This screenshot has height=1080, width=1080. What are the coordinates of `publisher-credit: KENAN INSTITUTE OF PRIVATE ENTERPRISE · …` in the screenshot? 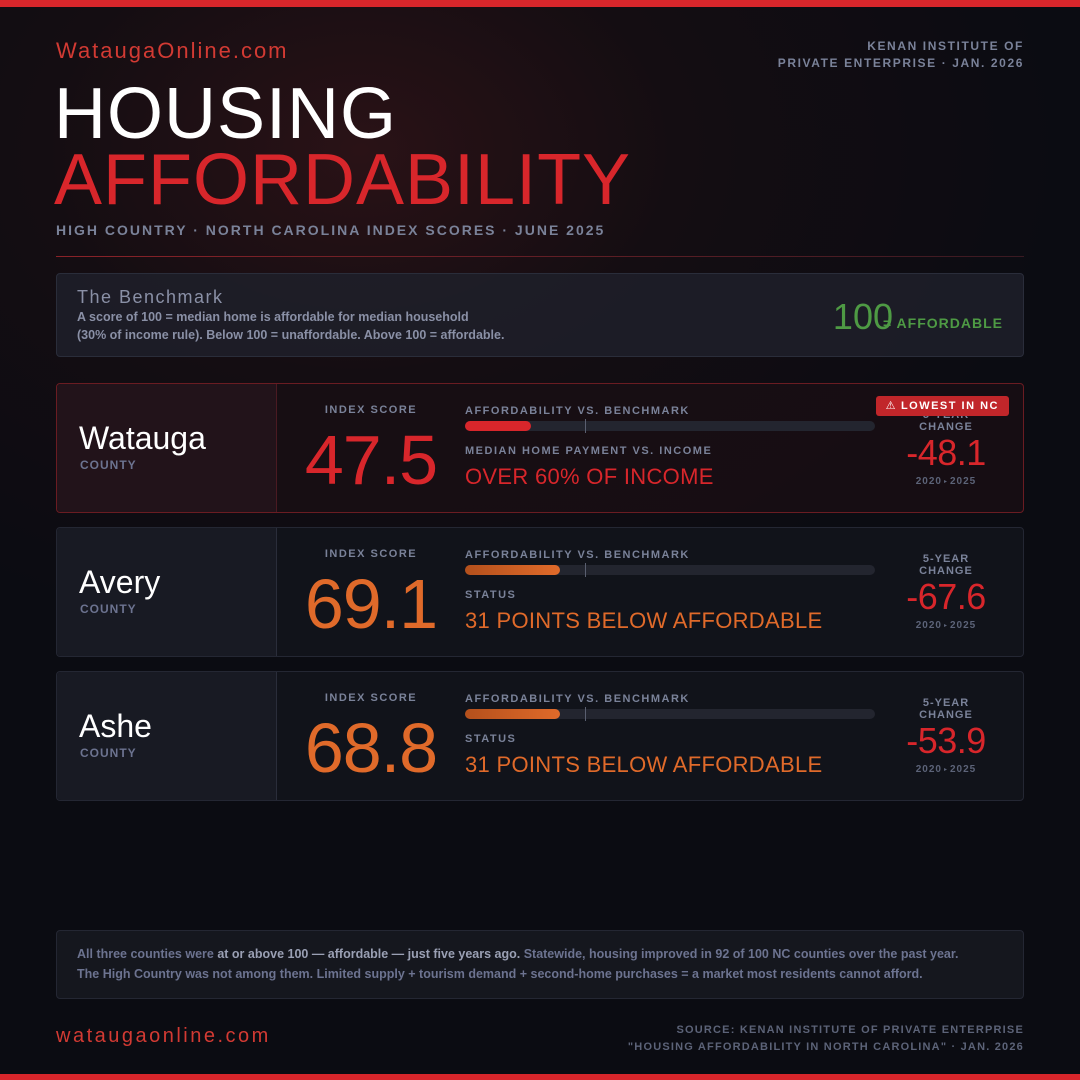 It's located at (901, 55).